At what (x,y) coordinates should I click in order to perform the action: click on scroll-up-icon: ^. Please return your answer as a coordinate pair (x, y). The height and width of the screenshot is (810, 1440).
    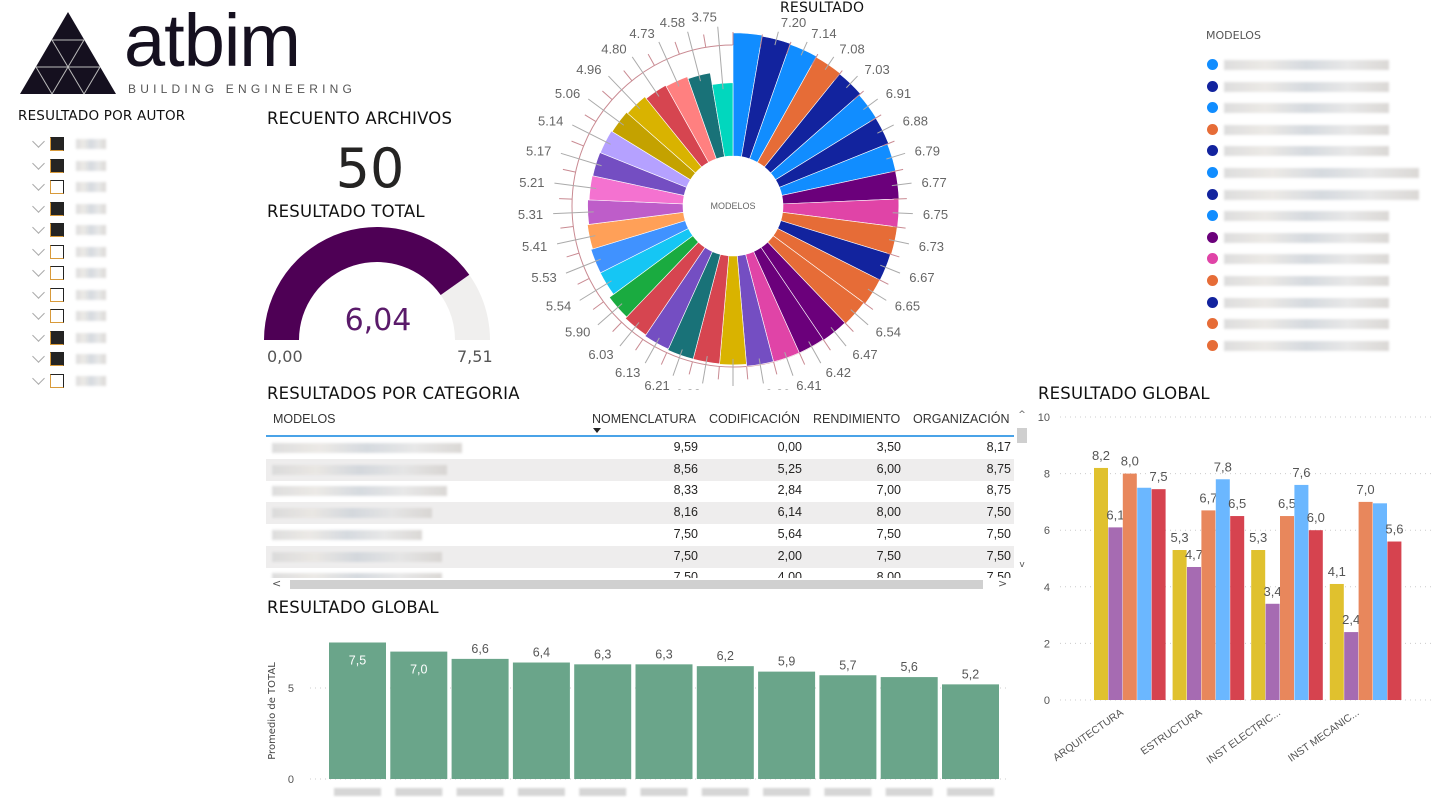
    Looking at the image, I should click on (1022, 415).